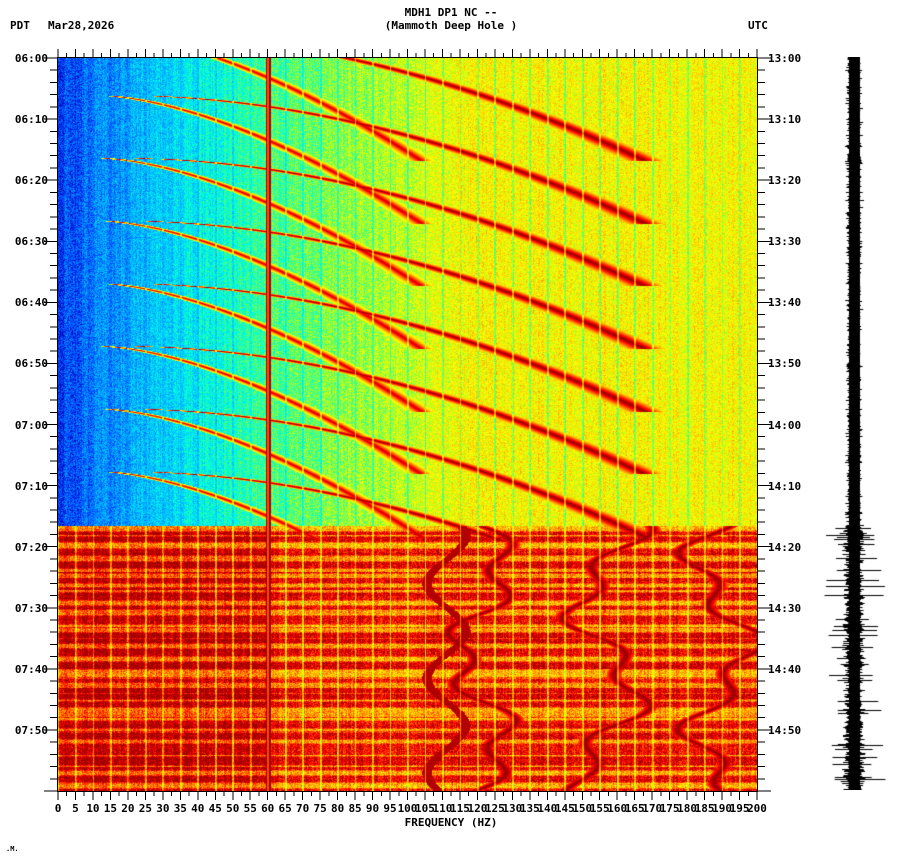 Image resolution: width=902 pixels, height=864 pixels. Describe the element at coordinates (704, 808) in the screenshot. I see `frequency-tick: 185` at that location.